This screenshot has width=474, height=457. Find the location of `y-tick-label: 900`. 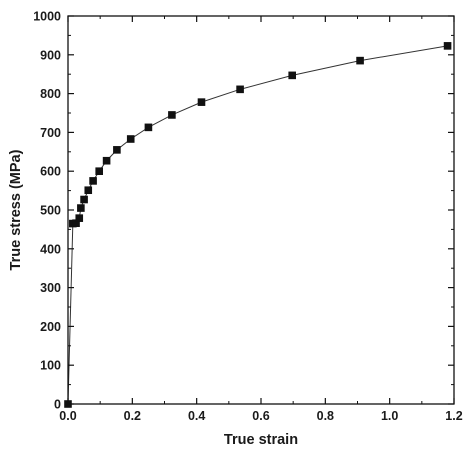

y-tick-label: 900 is located at coordinates (50, 55).